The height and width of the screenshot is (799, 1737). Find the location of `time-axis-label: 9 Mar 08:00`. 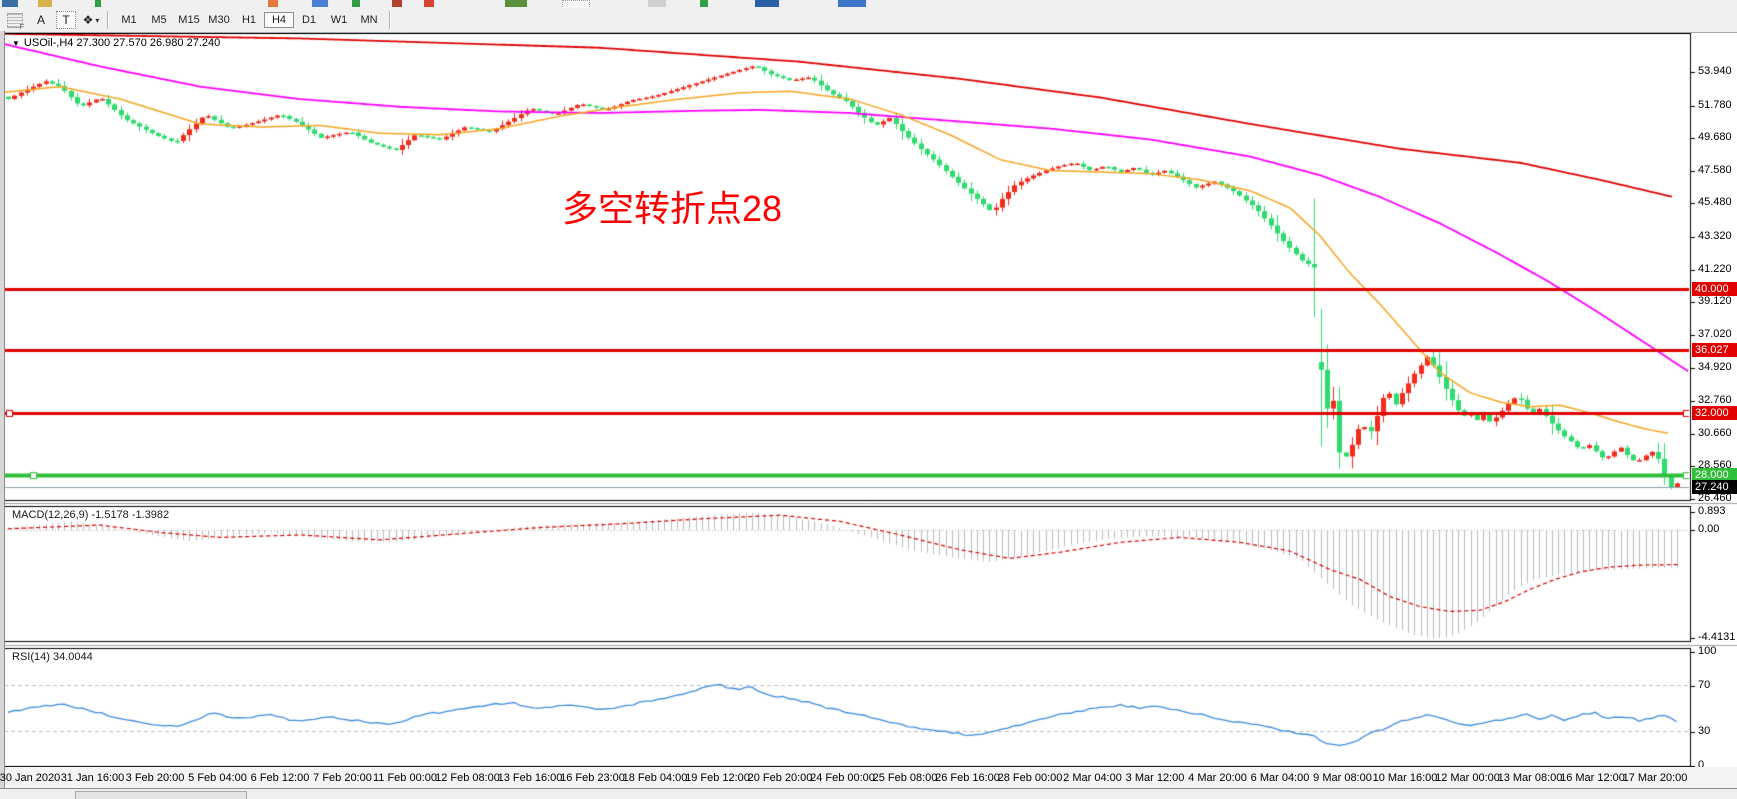

time-axis-label: 9 Mar 08:00 is located at coordinates (1342, 778).